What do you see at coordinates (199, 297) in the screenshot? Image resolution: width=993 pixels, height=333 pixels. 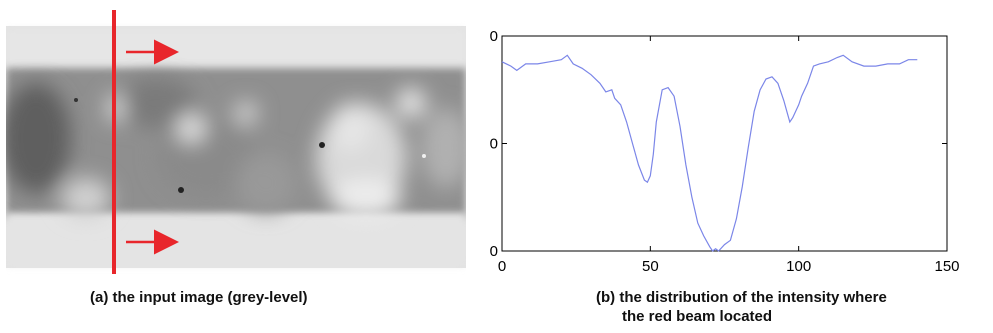 I see `caption-a: (a) the input image (grey-level)` at bounding box center [199, 297].